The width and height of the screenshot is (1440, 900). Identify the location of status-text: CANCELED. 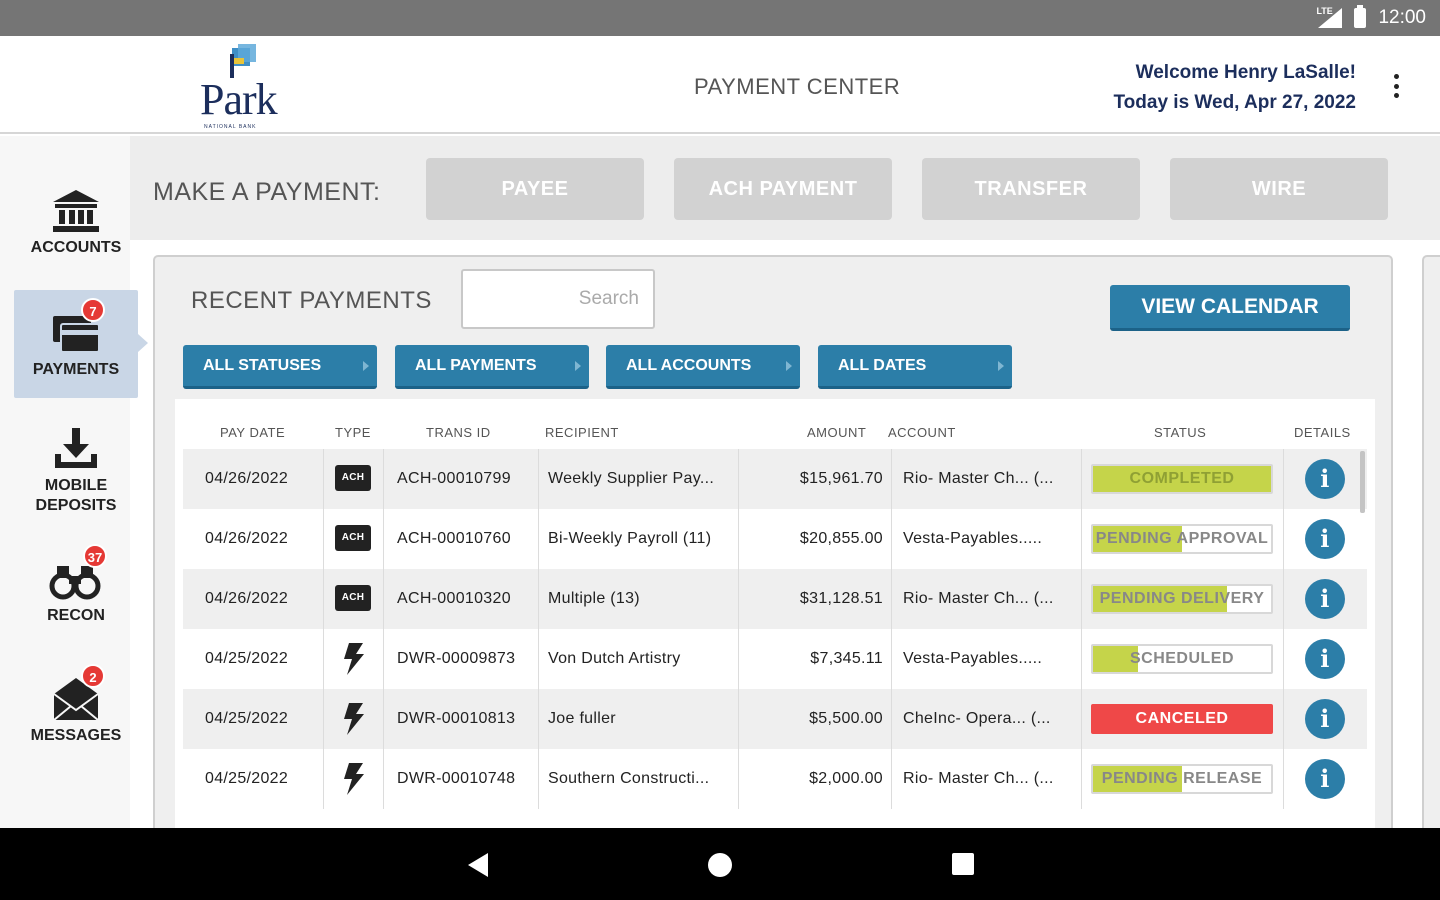
(1182, 718).